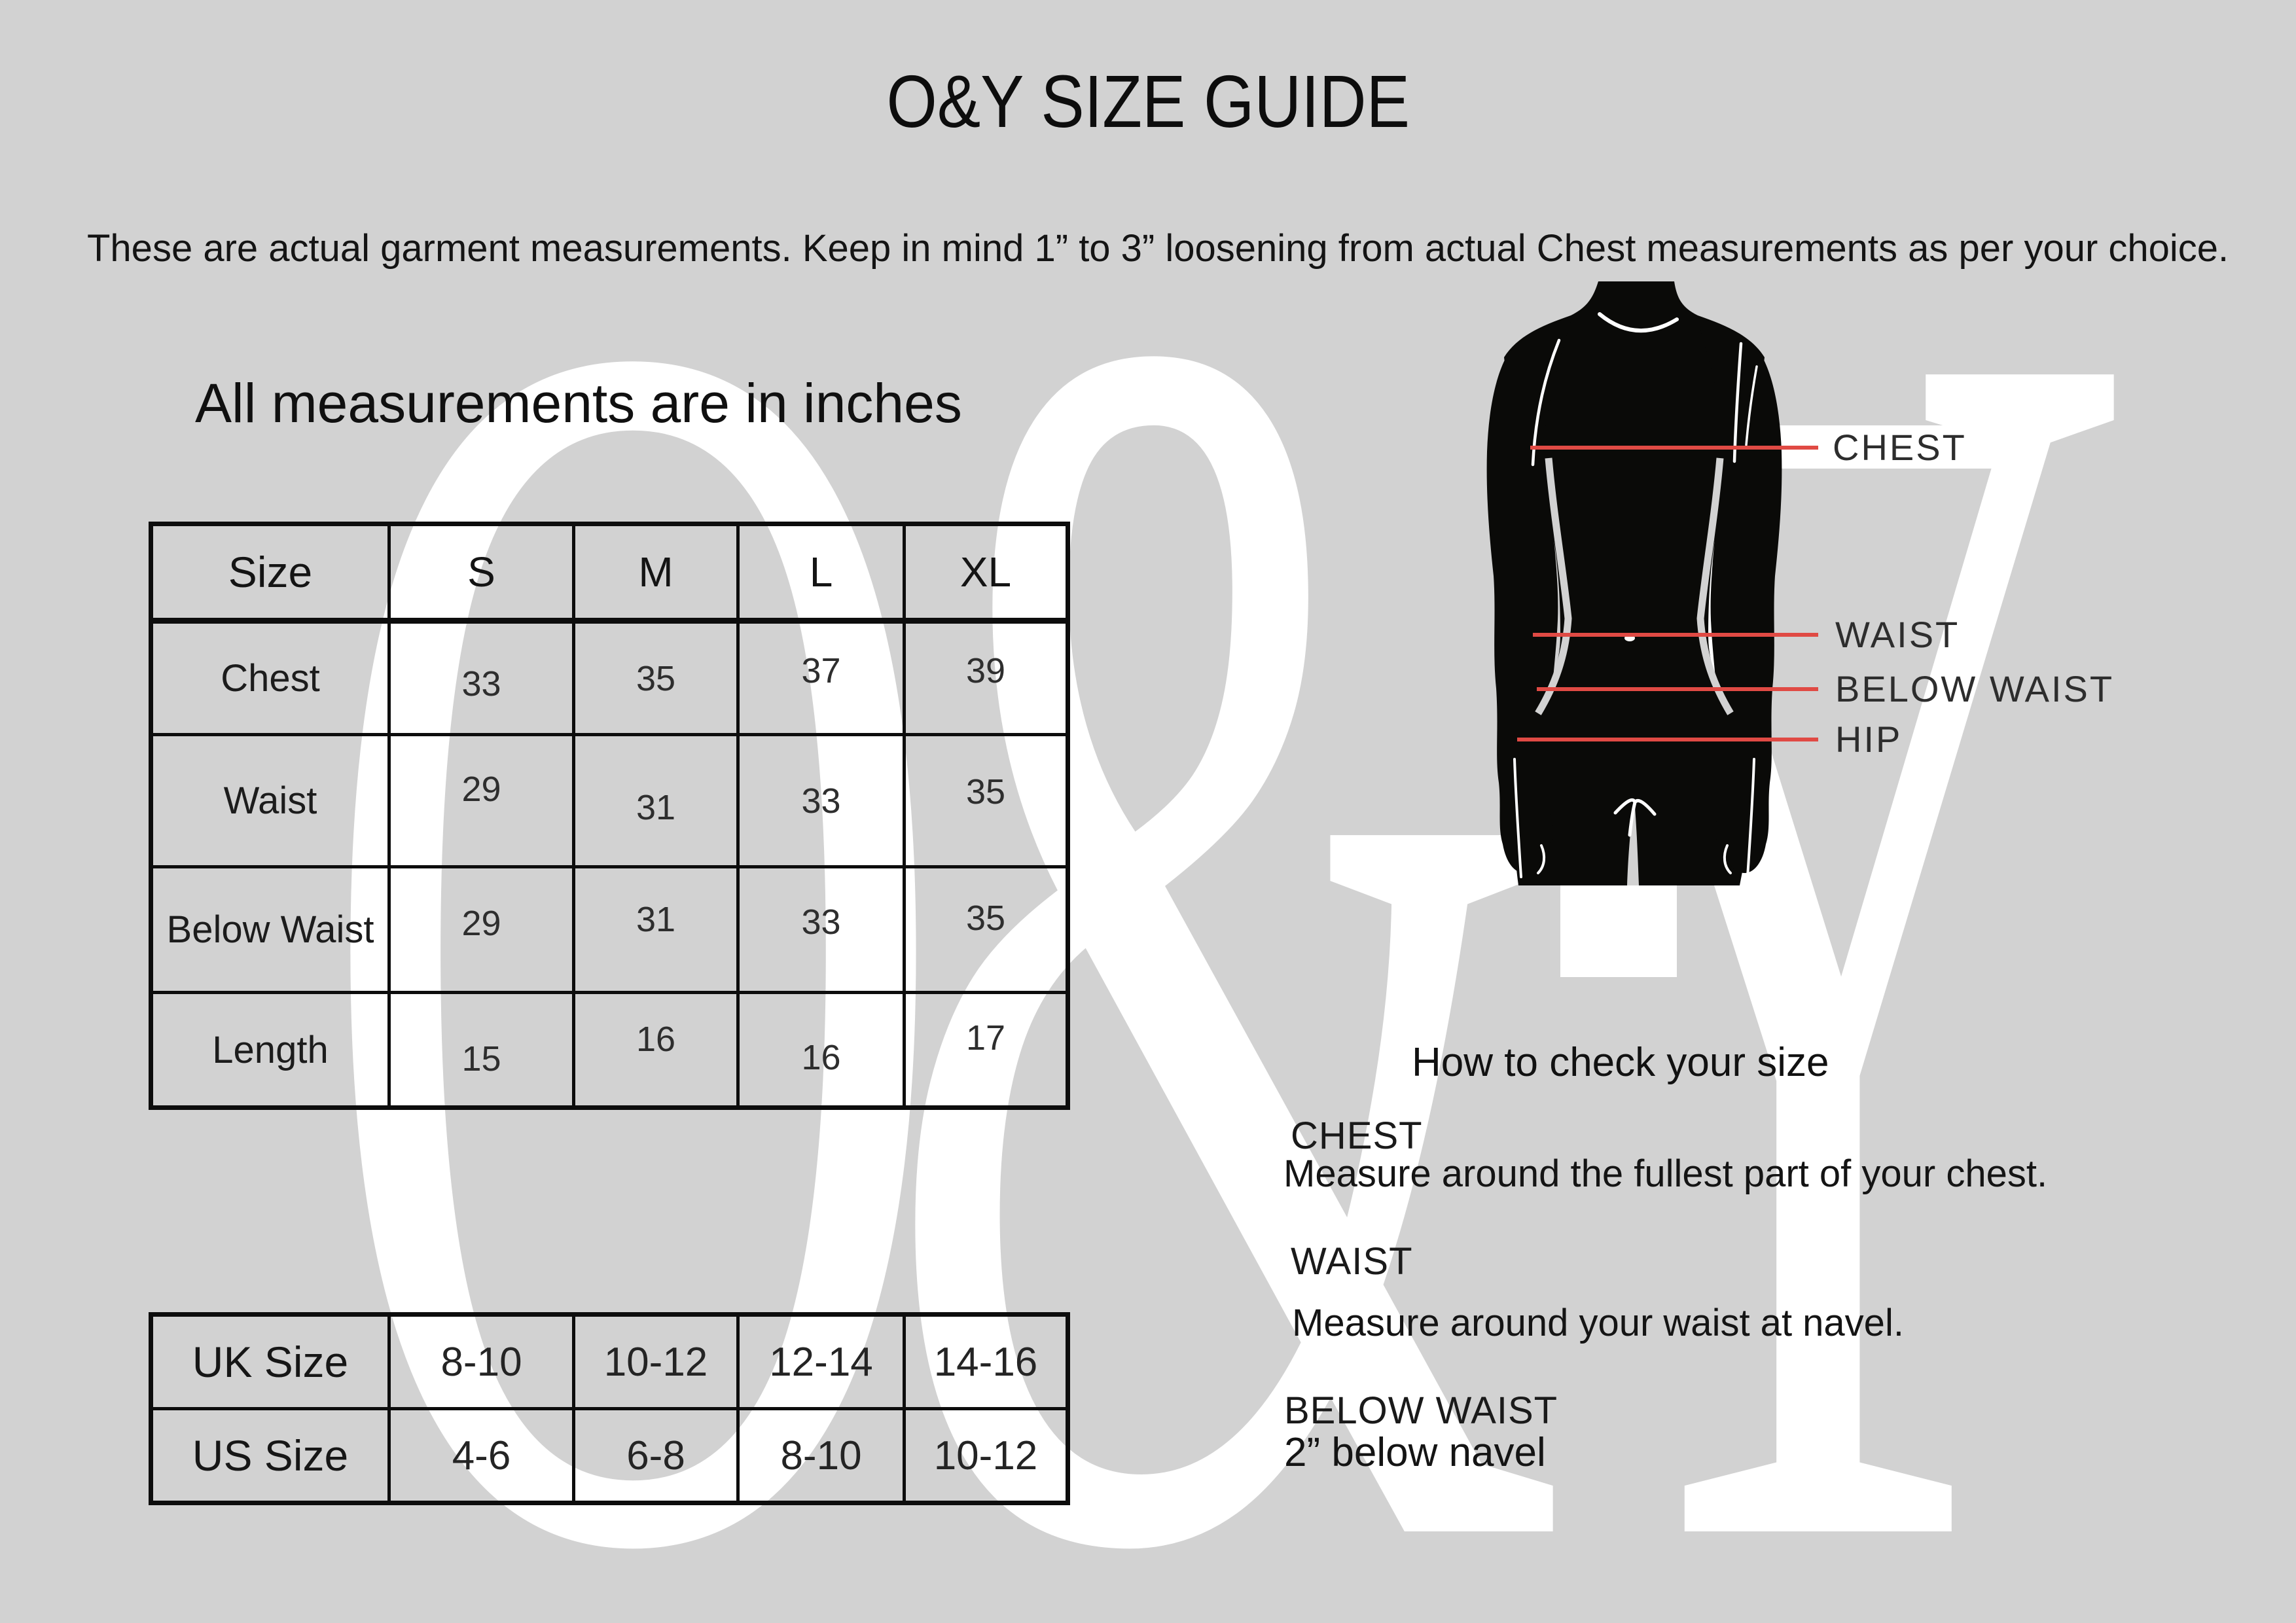 The width and height of the screenshot is (2296, 1623). What do you see at coordinates (1727, 859) in the screenshot?
I see `right-hand-outline` at bounding box center [1727, 859].